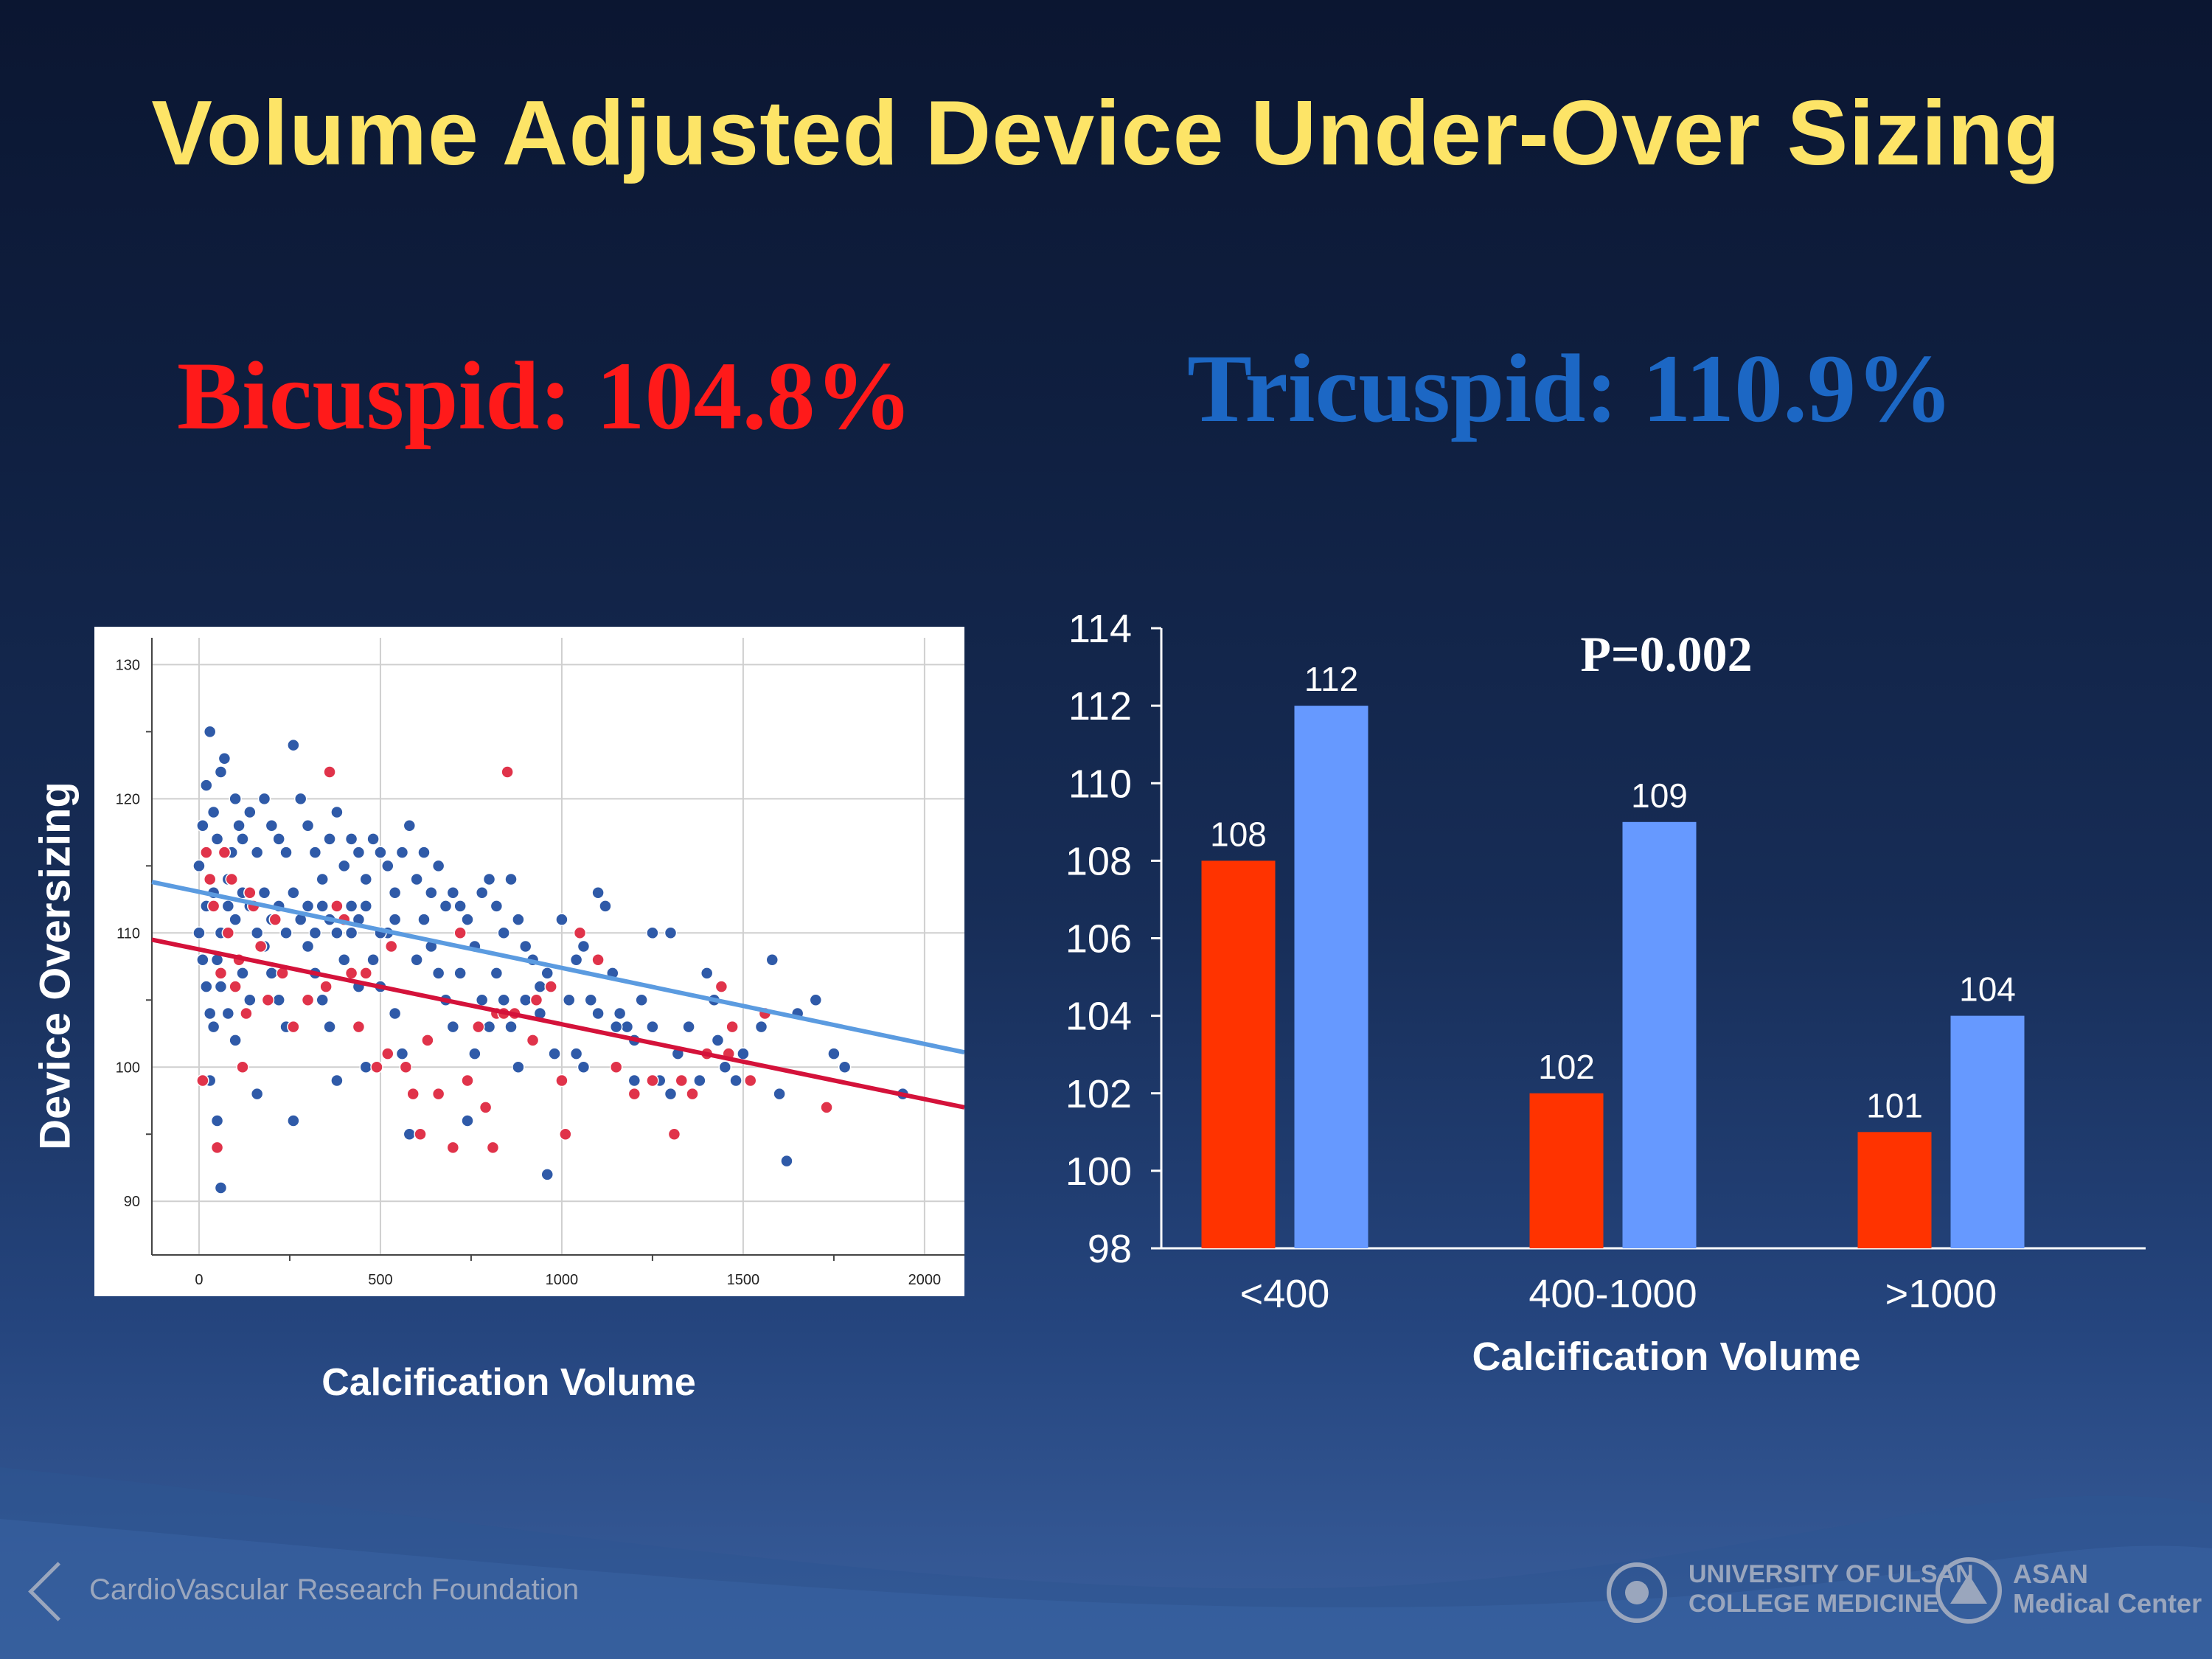  What do you see at coordinates (303, 1591) in the screenshot?
I see `cvrf-logo: CardioVascular Research Foundation` at bounding box center [303, 1591].